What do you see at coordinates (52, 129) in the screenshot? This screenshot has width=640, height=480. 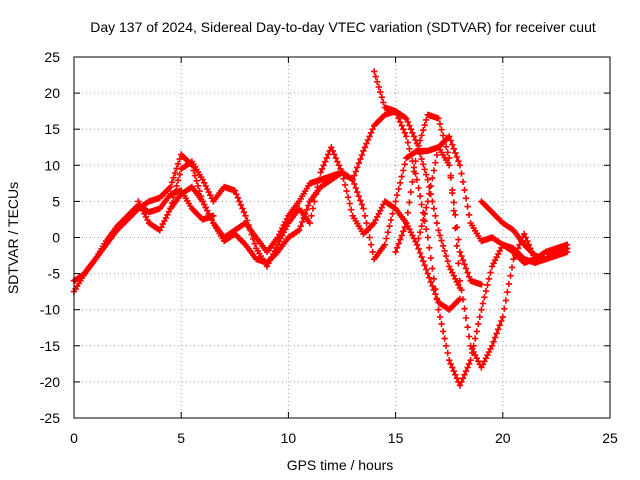 I see `y-tick-label: 15` at bounding box center [52, 129].